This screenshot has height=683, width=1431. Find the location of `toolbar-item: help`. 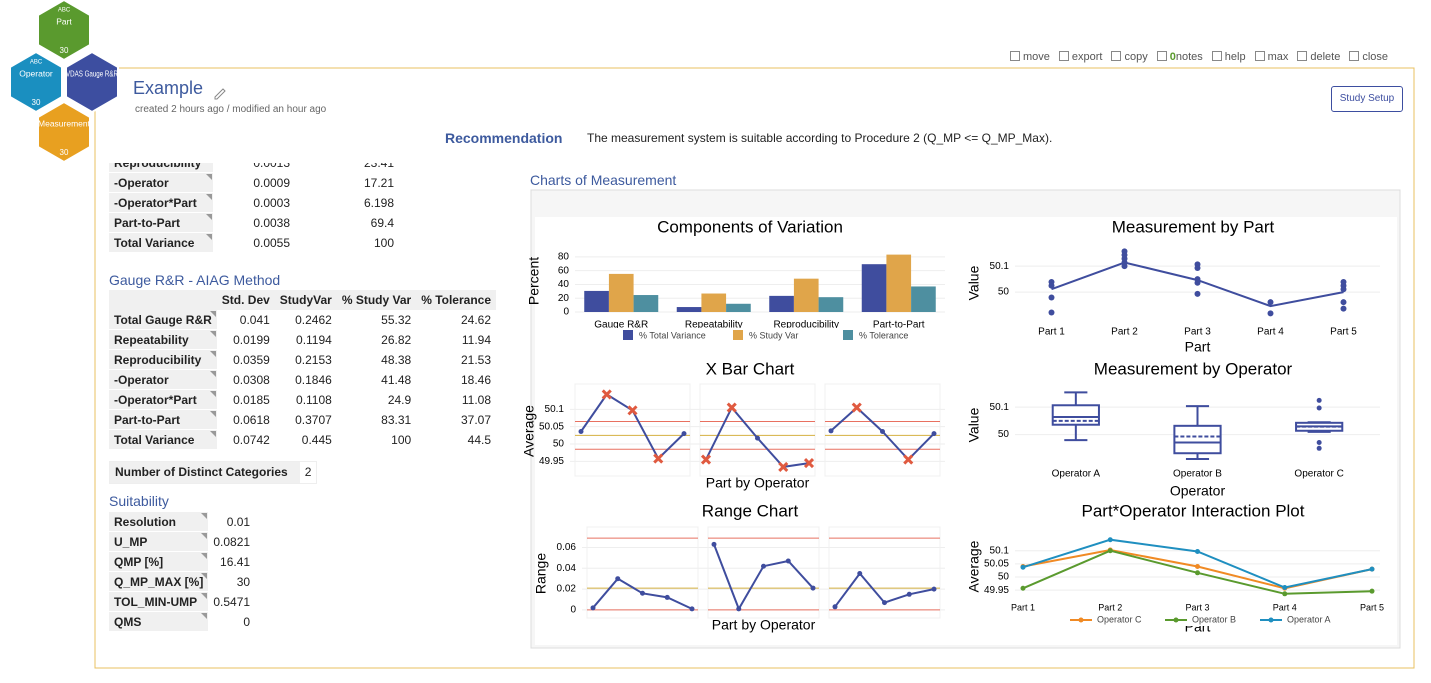

toolbar-item: help is located at coordinates (1228, 57).